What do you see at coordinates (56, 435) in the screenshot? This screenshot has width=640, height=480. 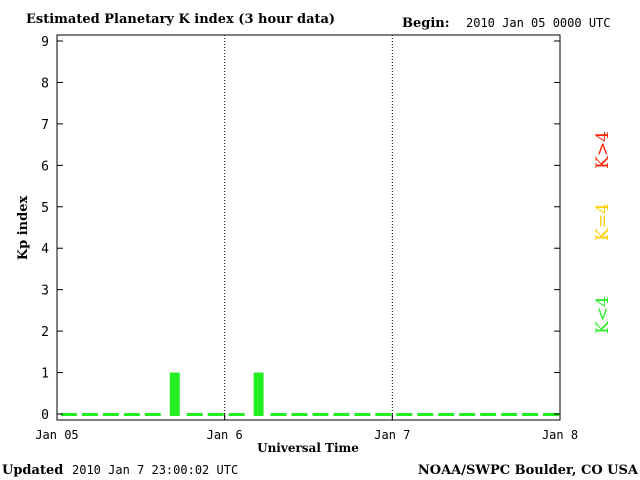 I see `x-tick-label: Jan 05` at bounding box center [56, 435].